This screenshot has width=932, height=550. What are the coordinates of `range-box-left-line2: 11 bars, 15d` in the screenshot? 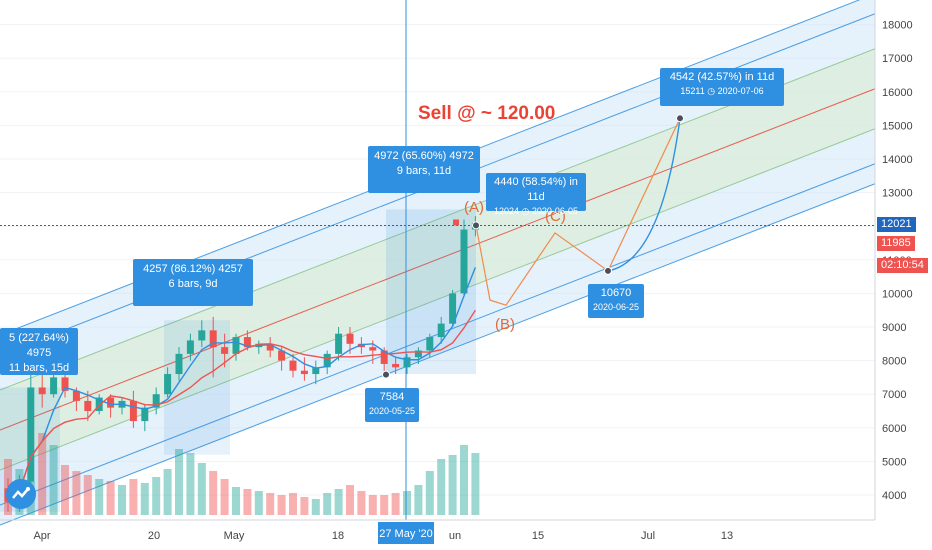 It's located at (39, 368).